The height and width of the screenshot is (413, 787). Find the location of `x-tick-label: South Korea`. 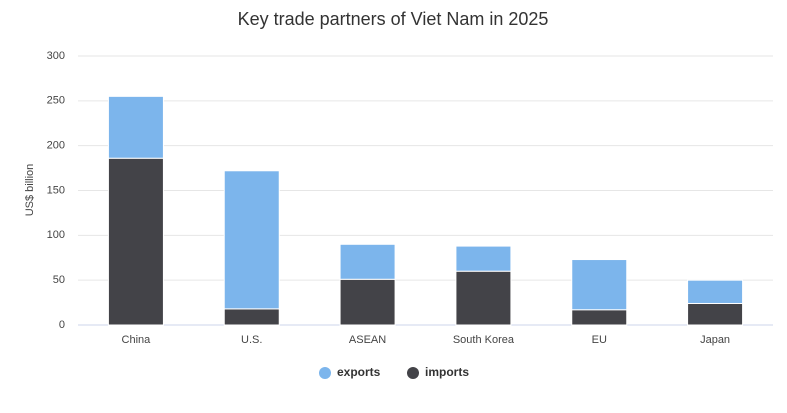

x-tick-label: South Korea is located at coordinates (484, 340).